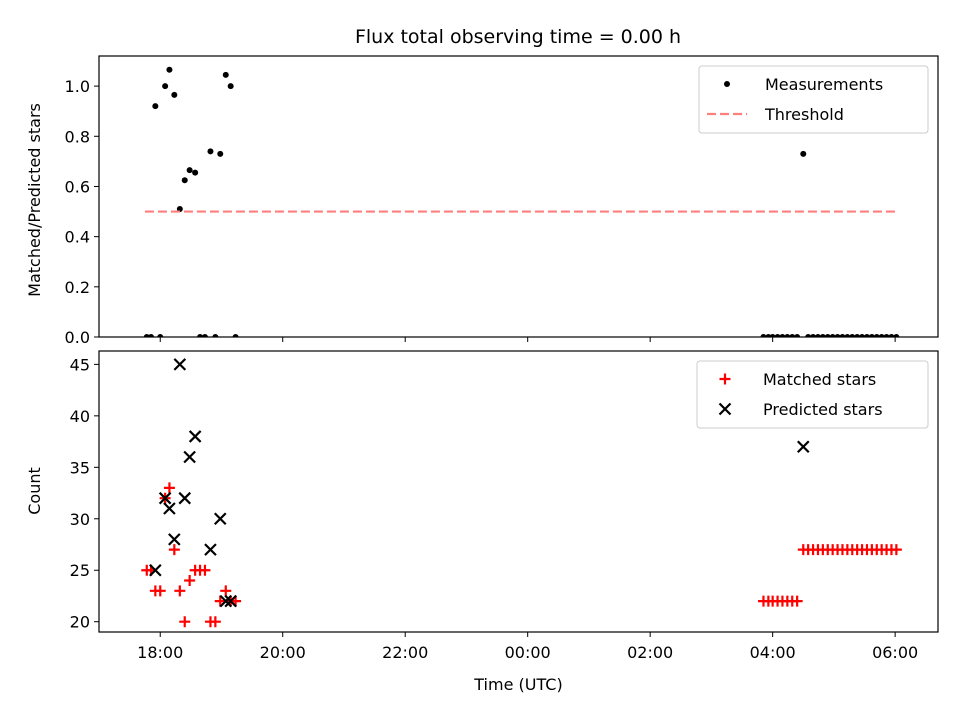 The width and height of the screenshot is (960, 720). I want to click on x-tick-label: 20:00, so click(283, 652).